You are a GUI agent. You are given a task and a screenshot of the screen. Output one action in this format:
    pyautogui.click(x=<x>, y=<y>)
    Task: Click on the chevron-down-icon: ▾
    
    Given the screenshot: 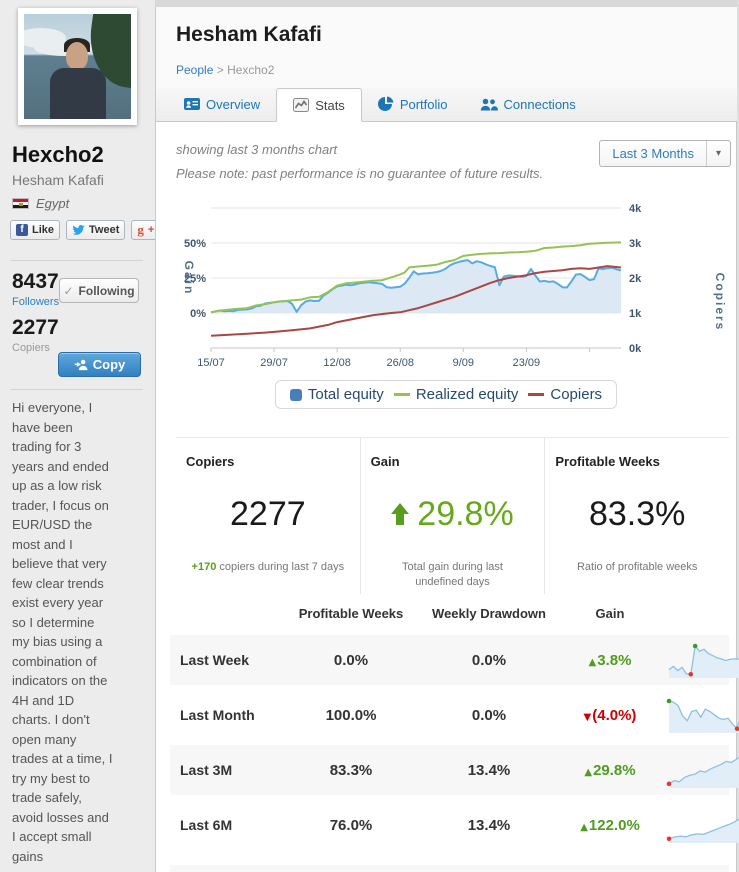 What is the action you would take?
    pyautogui.click(x=718, y=153)
    